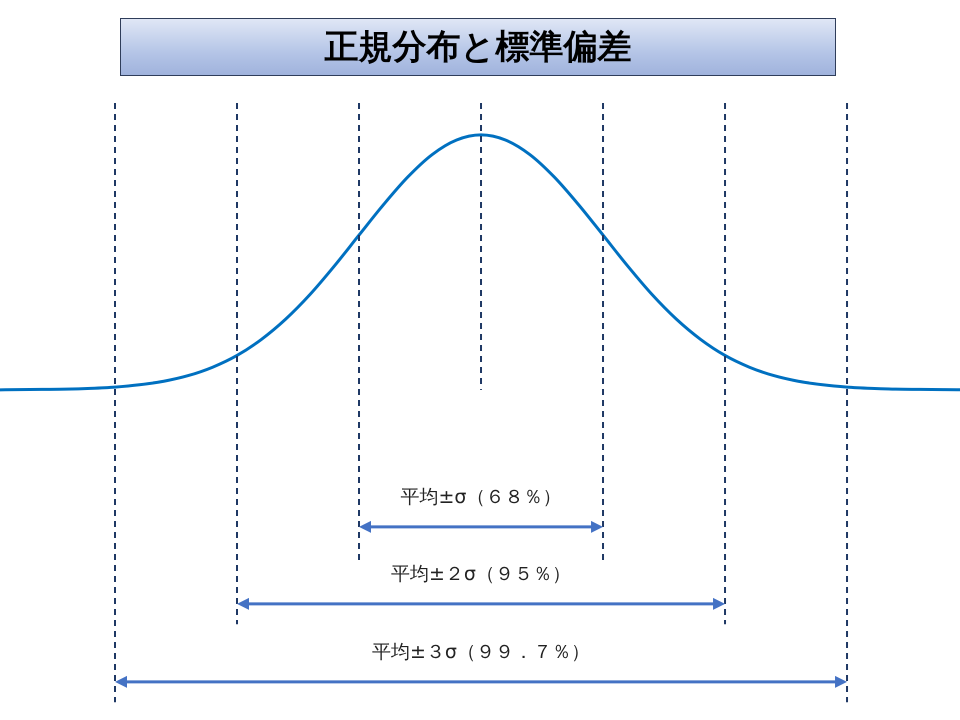 The image size is (960, 720). What do you see at coordinates (481, 574) in the screenshot?
I see `text: 平均±２σ（９５％）` at bounding box center [481, 574].